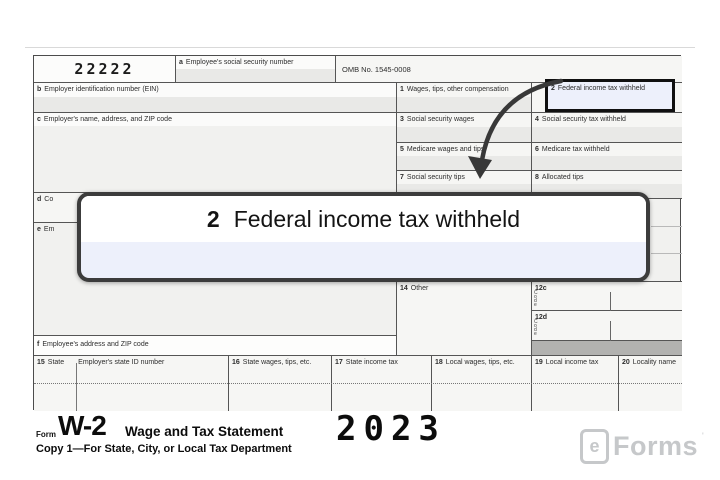 The image size is (720, 480). What do you see at coordinates (46, 434) in the screenshot?
I see `form-word: Form` at bounding box center [46, 434].